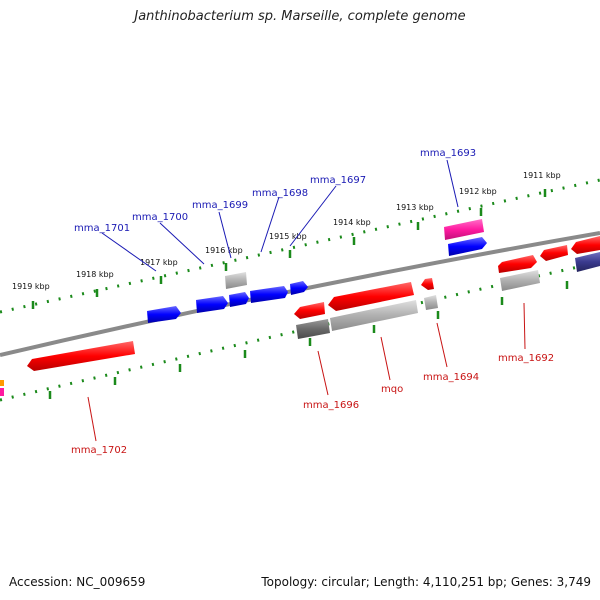 Image resolution: width=600 pixels, height=600 pixels. What do you see at coordinates (299, 288) in the screenshot?
I see `gene-mma-1697-feature` at bounding box center [299, 288].